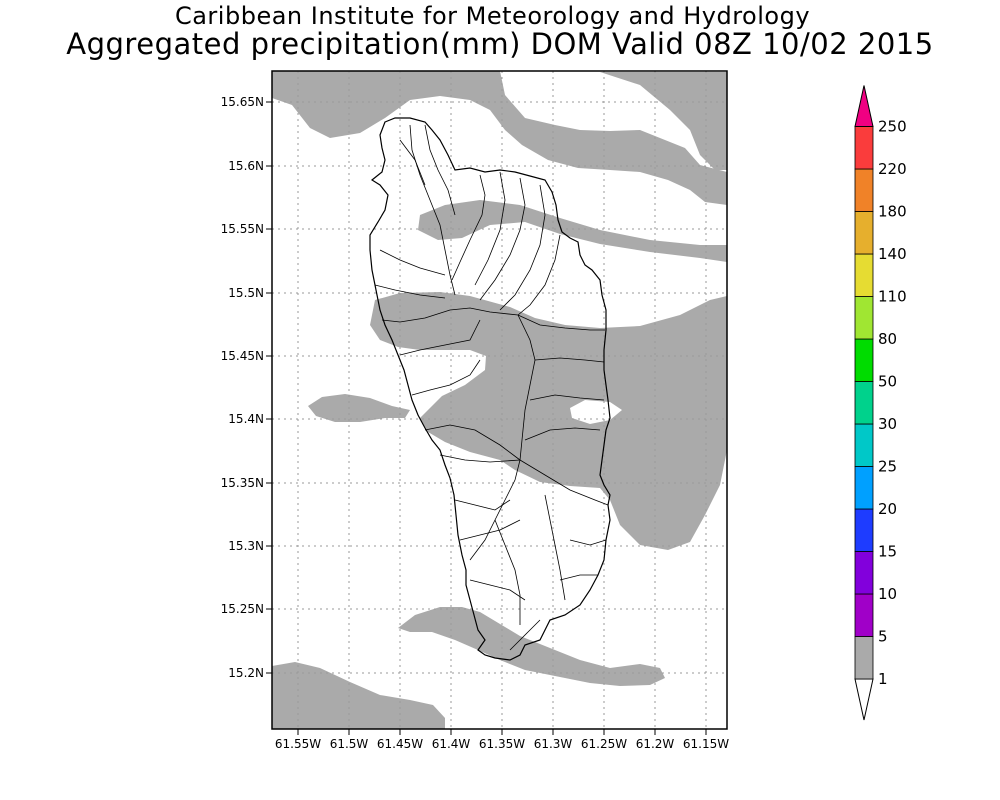  I want to click on lat-label: 15.3N, so click(246, 546).